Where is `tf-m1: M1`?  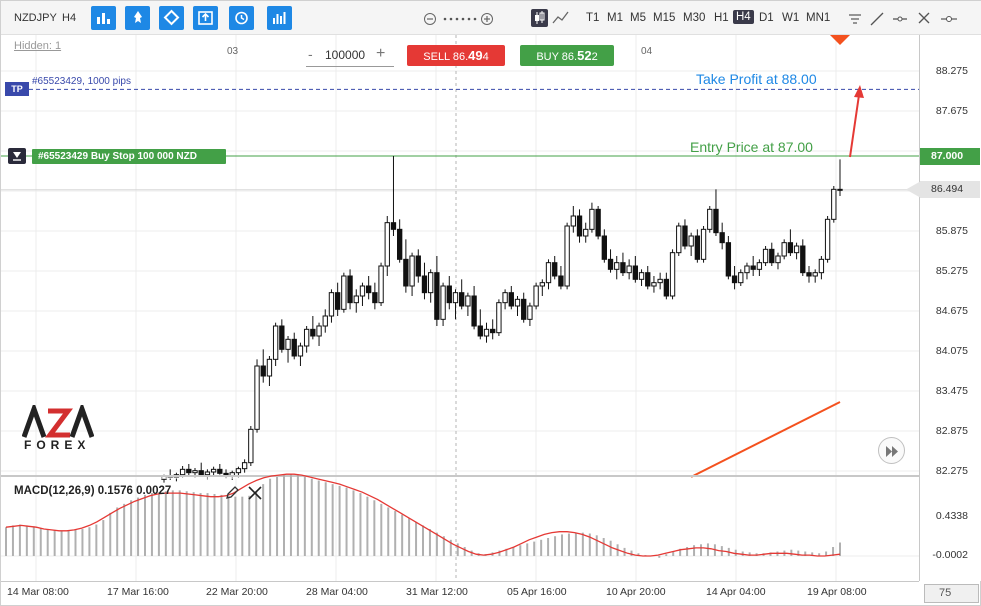 tf-m1: M1 is located at coordinates (615, 18).